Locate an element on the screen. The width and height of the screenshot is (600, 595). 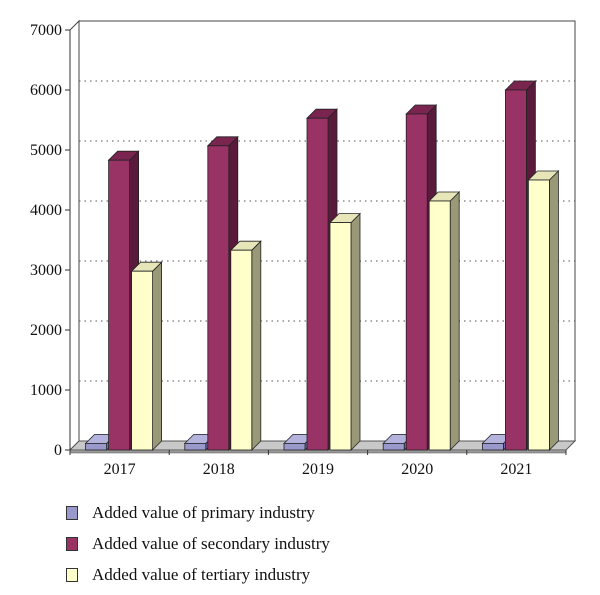
x-axis-tick-labels: 2017 2018 2019 2020 2021 is located at coordinates (318, 464).